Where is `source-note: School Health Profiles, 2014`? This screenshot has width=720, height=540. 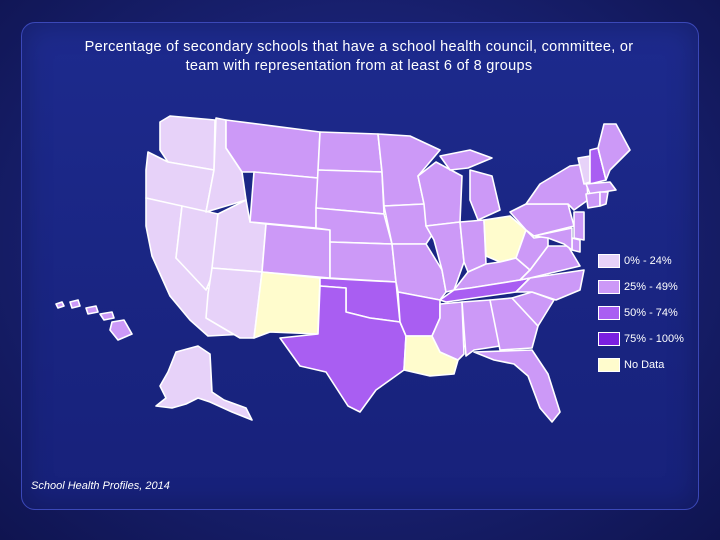
source-note: School Health Profiles, 2014 is located at coordinates (100, 486).